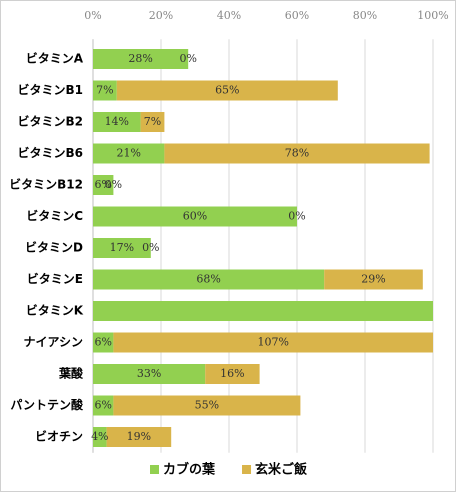 The height and width of the screenshot is (492, 456). I want to click on data-label: 29%, so click(373, 279).